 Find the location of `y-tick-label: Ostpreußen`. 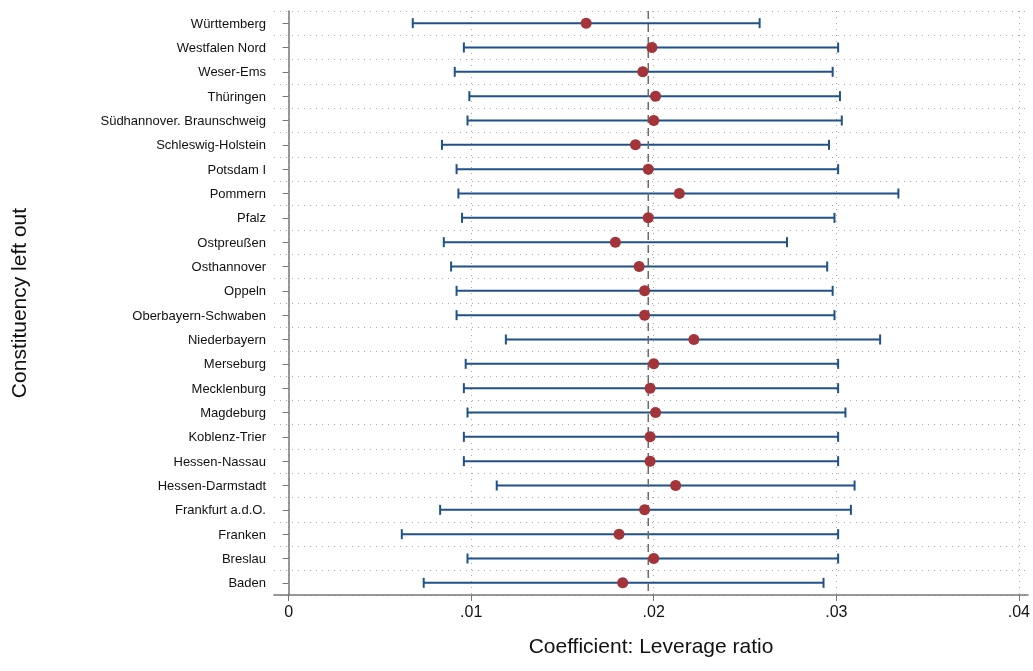

y-tick-label: Ostpreußen is located at coordinates (231, 242).